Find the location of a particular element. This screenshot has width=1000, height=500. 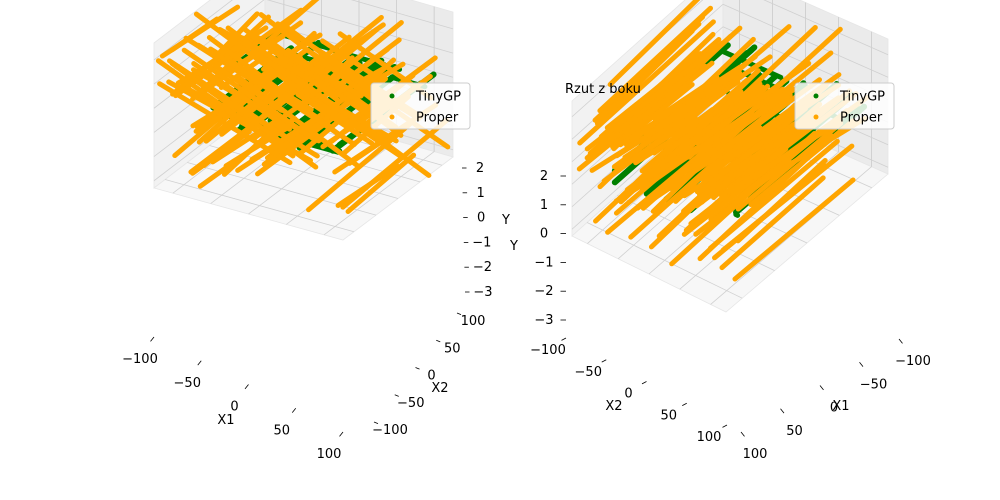

x2-axis-ticks: −100 −50 0 50 100 is located at coordinates (629, 391).